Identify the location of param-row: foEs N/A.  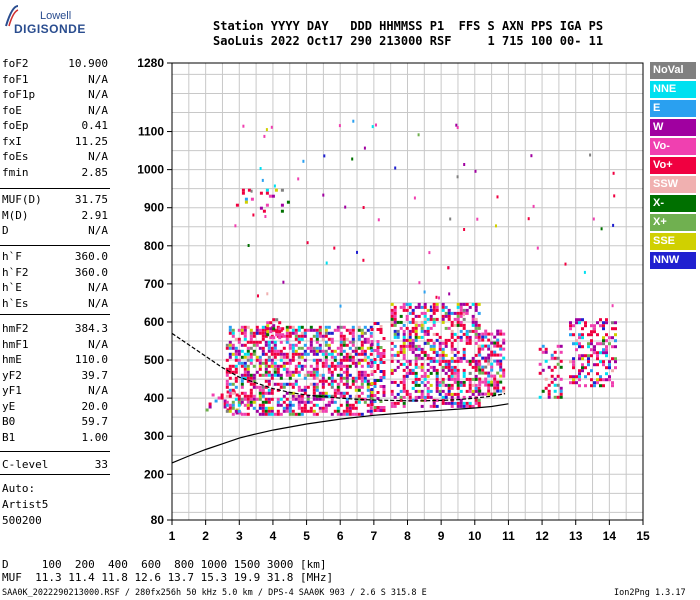
(55, 157).